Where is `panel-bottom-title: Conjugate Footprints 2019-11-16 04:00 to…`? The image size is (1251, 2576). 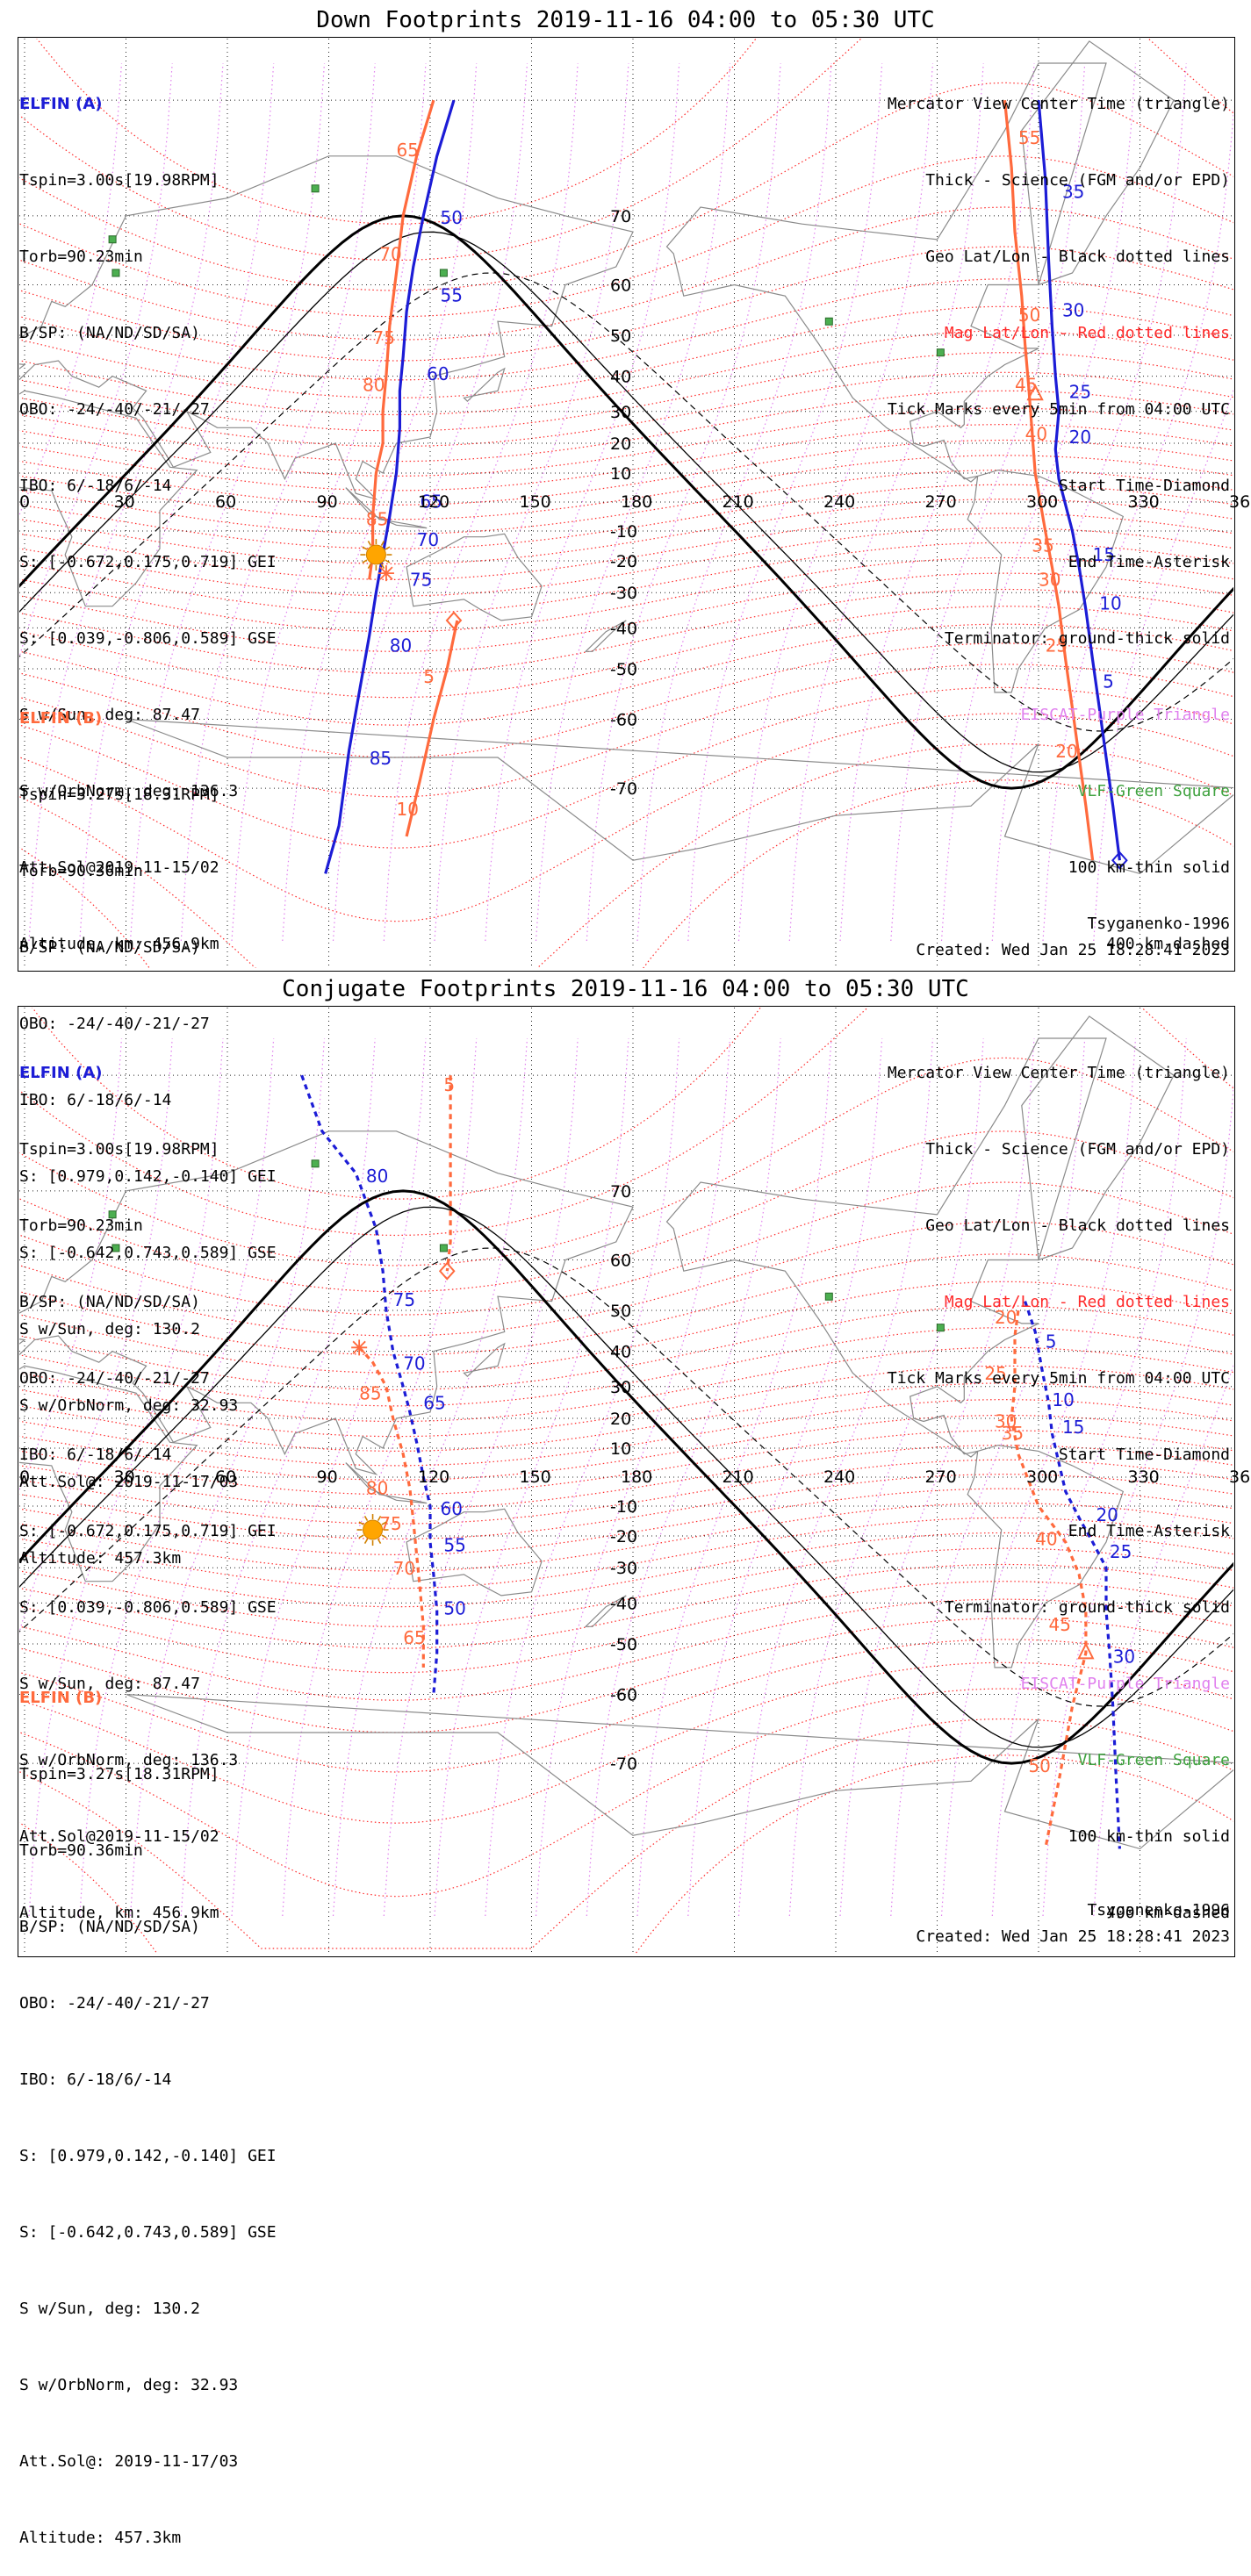 panel-bottom-title: Conjugate Footprints 2019-11-16 04:00 to… is located at coordinates (625, 989).